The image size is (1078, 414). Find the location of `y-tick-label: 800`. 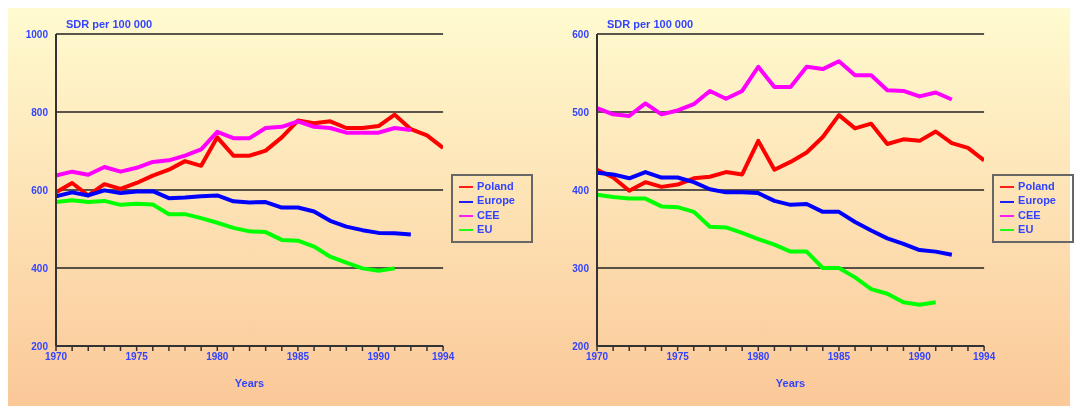

y-tick-label: 800 is located at coordinates (40, 112).